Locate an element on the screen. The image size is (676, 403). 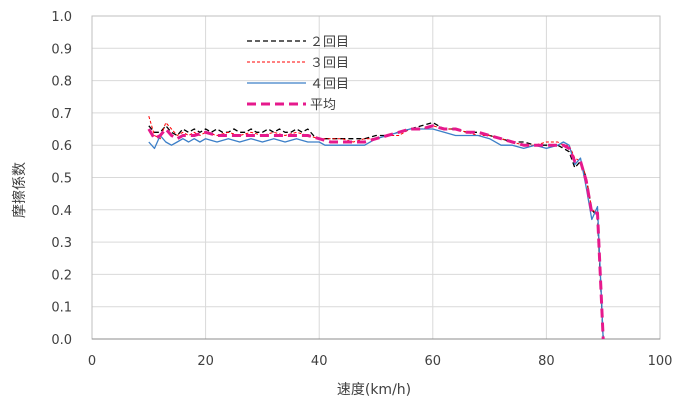
y-tick-label: 0.4 is located at coordinates (61, 211).